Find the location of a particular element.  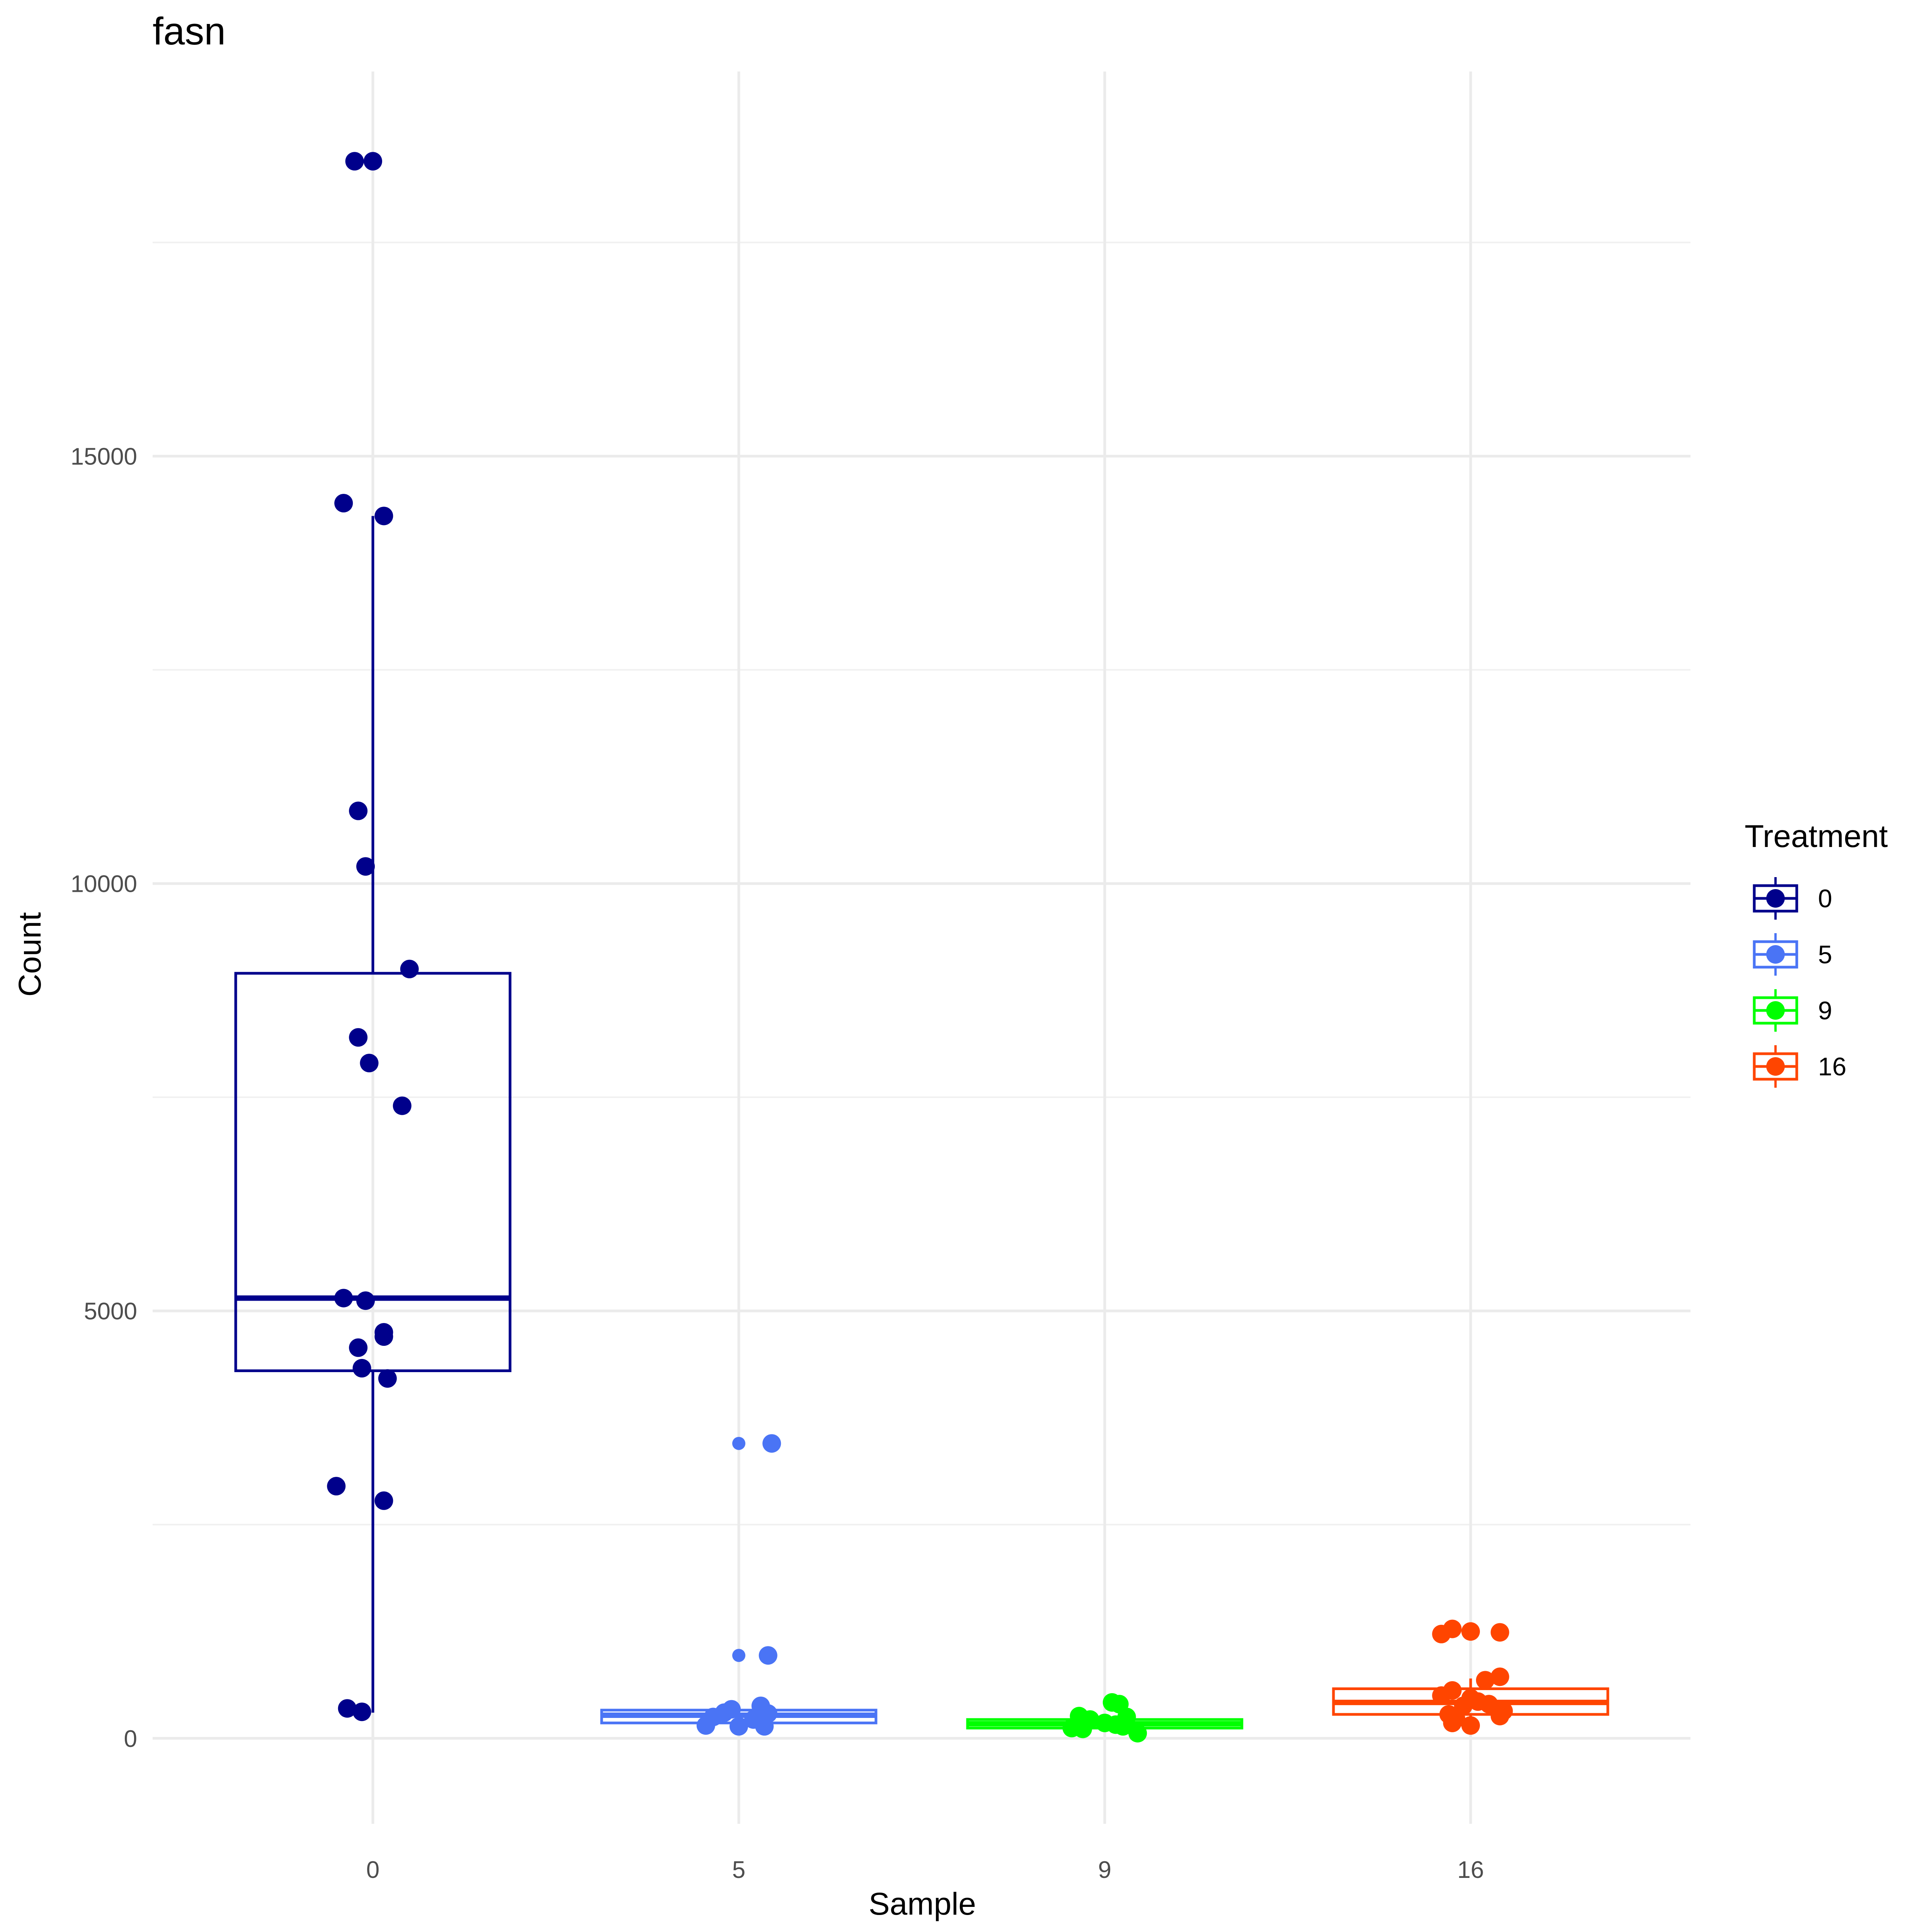

legend-title: Treatment is located at coordinates (1816, 836).